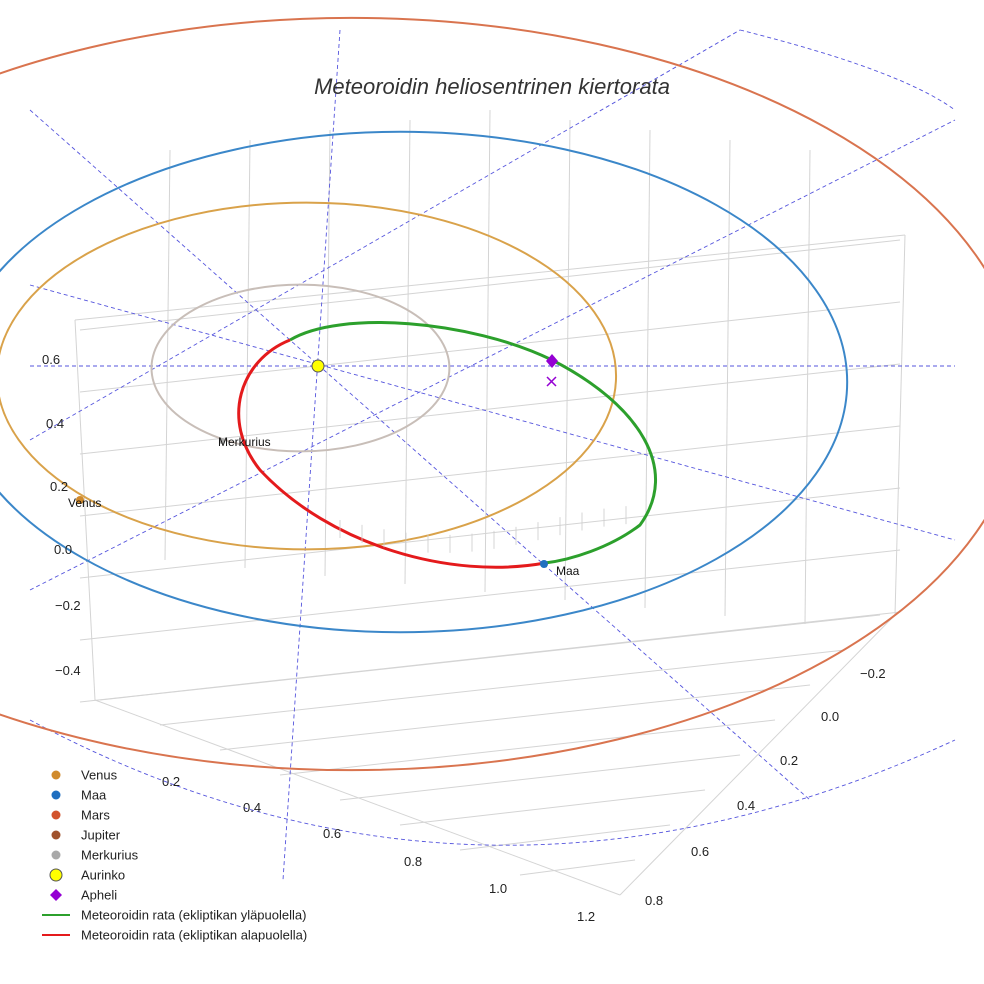 The image size is (984, 984). What do you see at coordinates (252, 807) in the screenshot?
I see `x-tick-label: 0.4` at bounding box center [252, 807].